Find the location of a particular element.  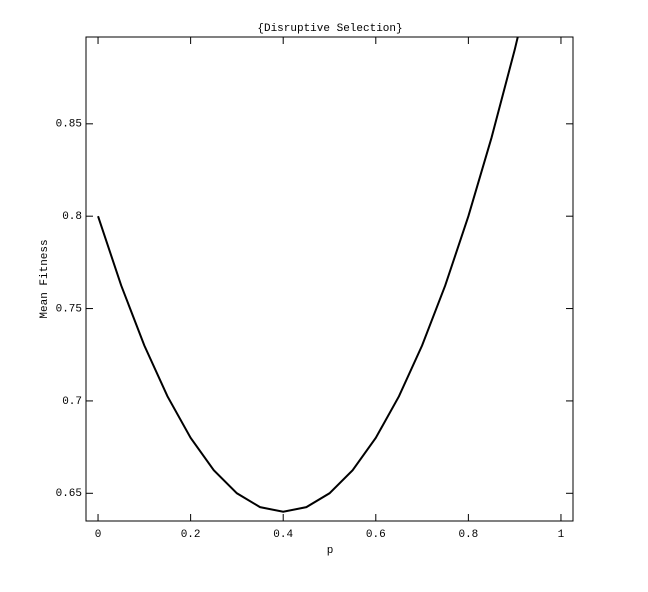

x-tick-label: 0.6 is located at coordinates (376, 535).